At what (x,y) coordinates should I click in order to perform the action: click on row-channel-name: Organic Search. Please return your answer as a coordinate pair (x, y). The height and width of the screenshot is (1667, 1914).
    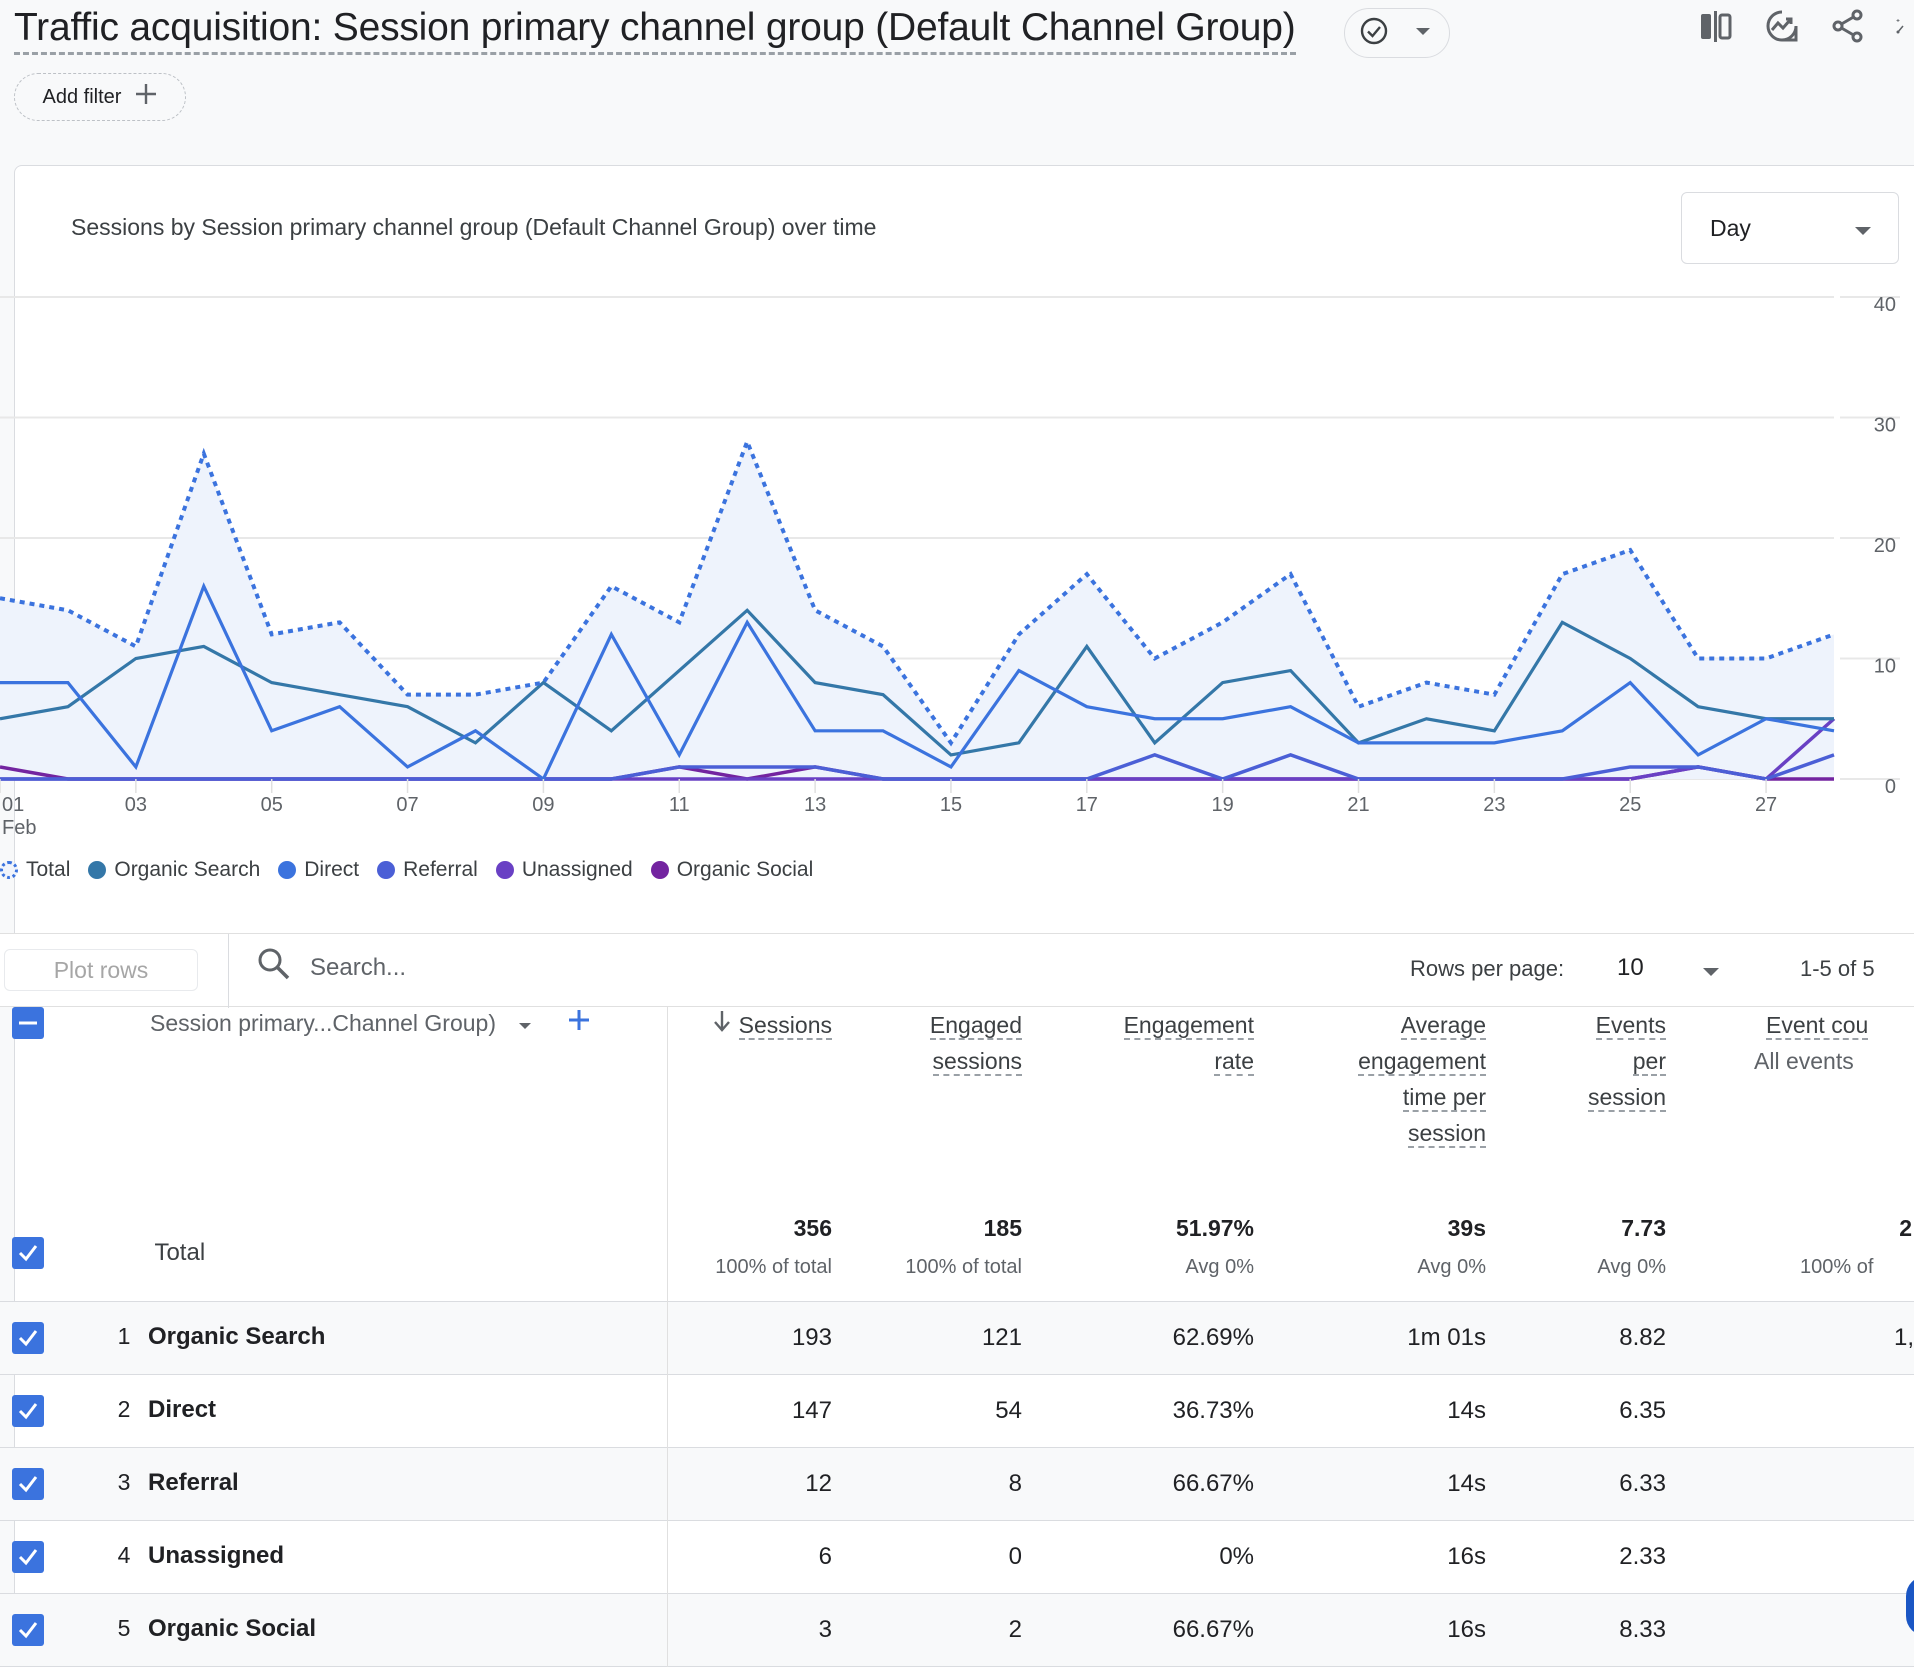
    Looking at the image, I should click on (237, 1336).